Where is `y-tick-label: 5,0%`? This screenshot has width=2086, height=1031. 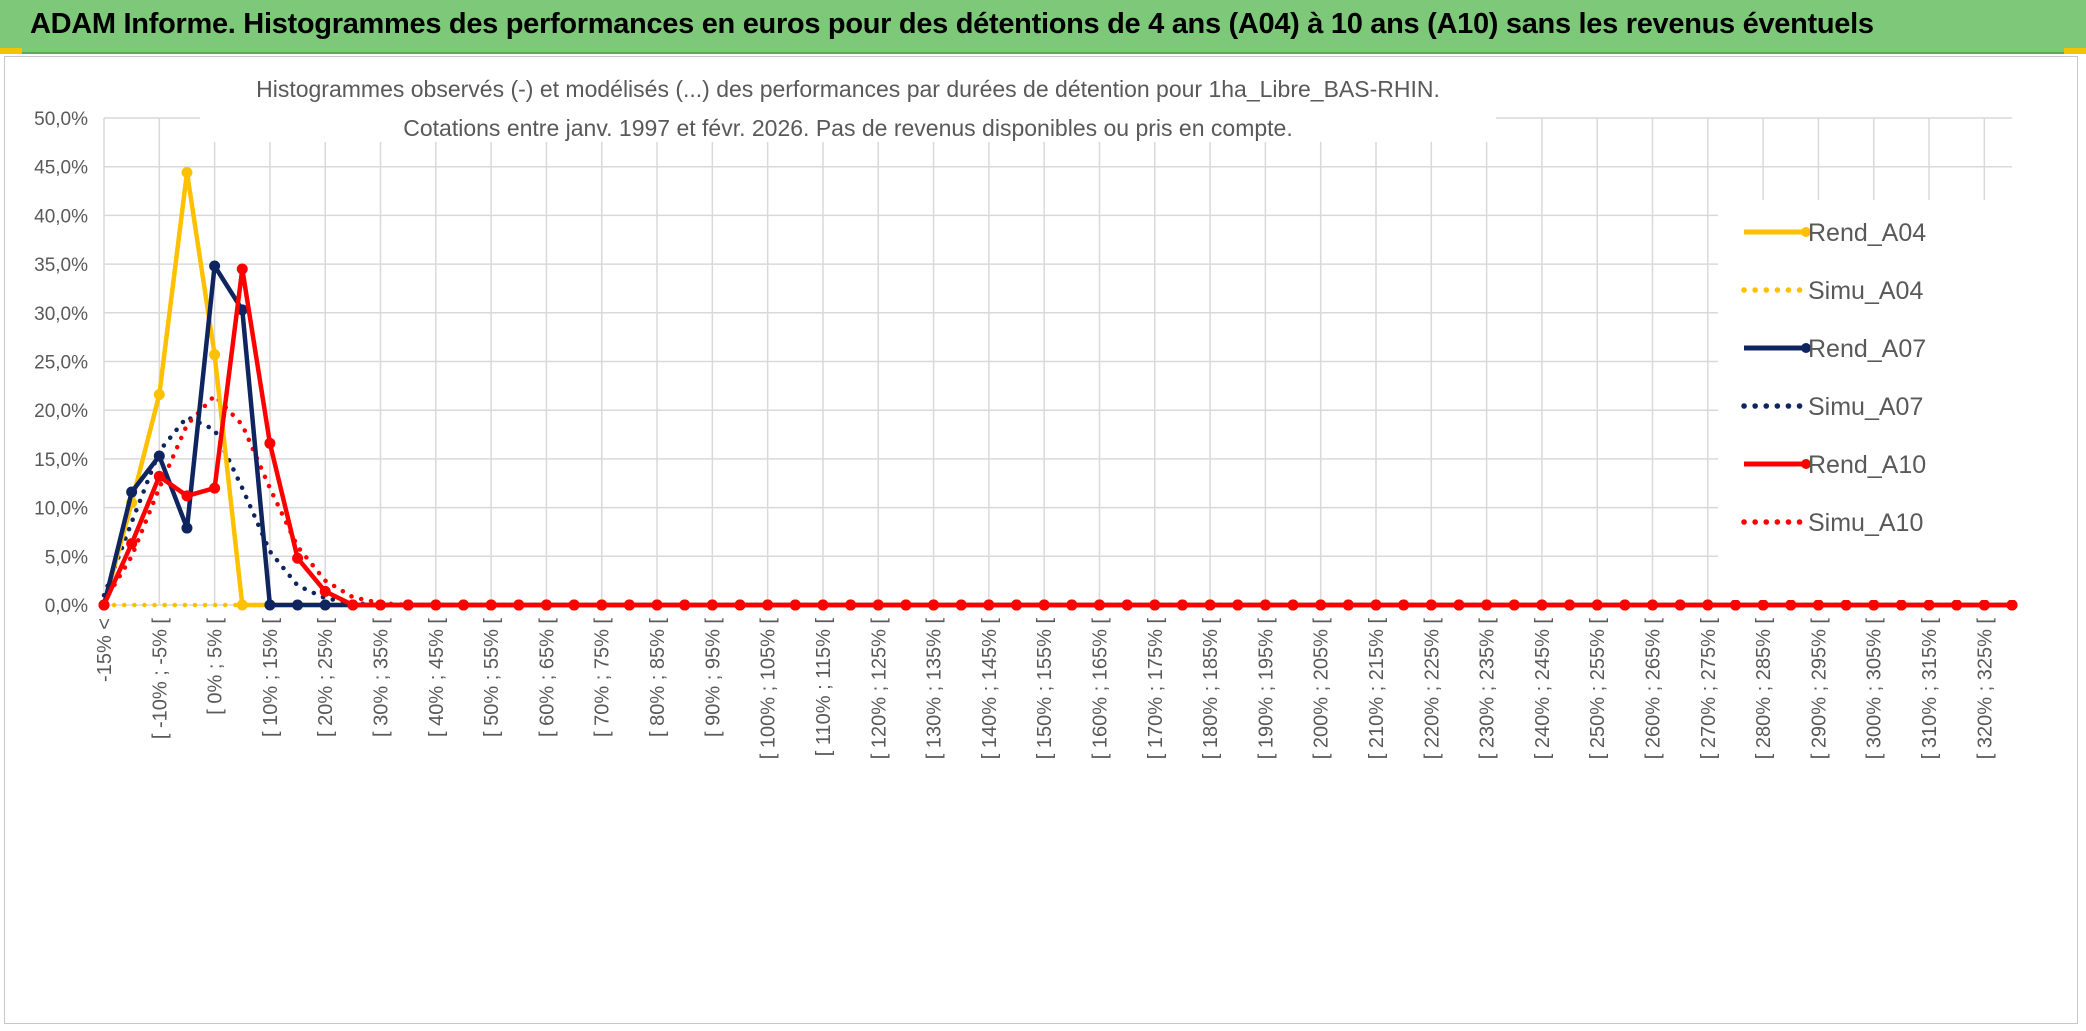
y-tick-label: 5,0% is located at coordinates (66, 557).